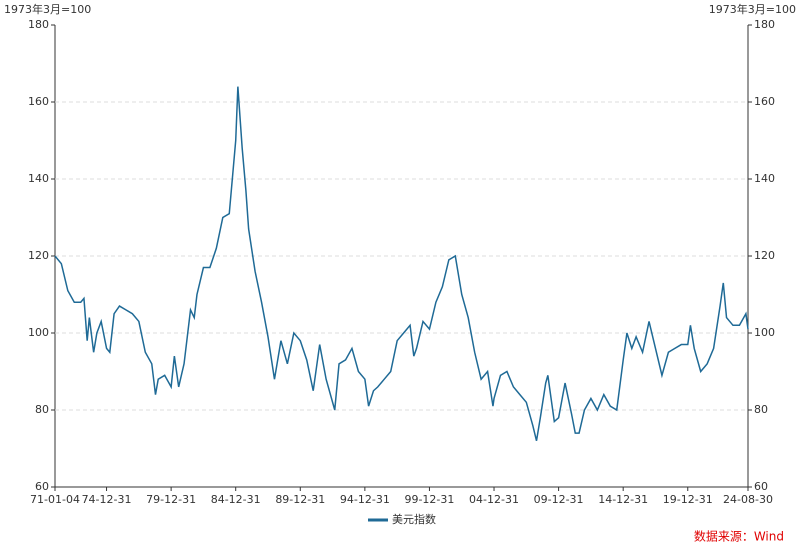  What do you see at coordinates (764, 332) in the screenshot?
I see `y2-tick-label: 100` at bounding box center [764, 332].